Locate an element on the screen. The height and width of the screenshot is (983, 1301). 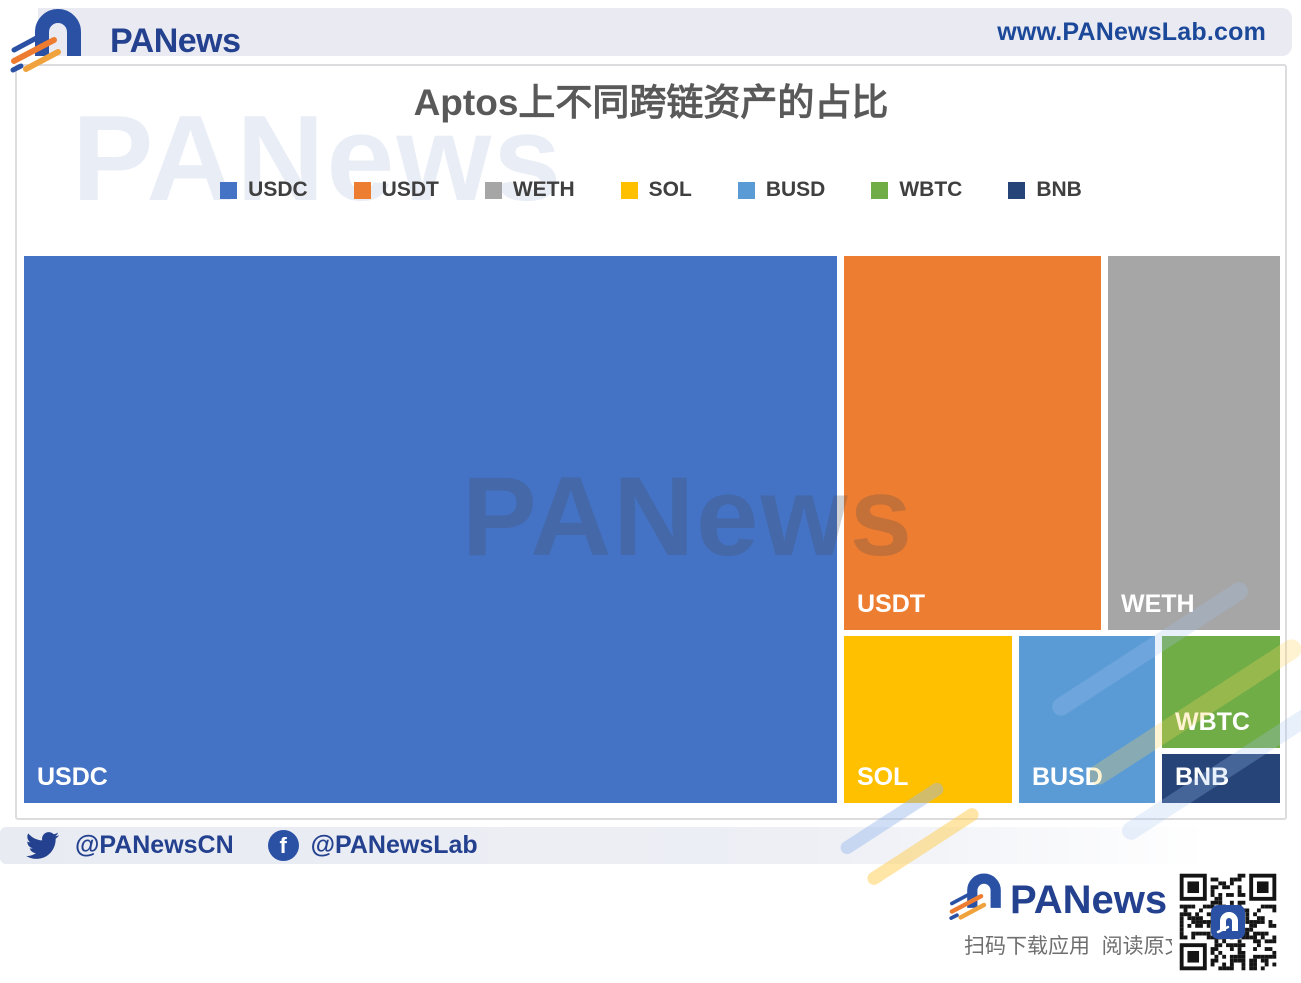
legend-item-bnb: BNB is located at coordinates (1045, 190).